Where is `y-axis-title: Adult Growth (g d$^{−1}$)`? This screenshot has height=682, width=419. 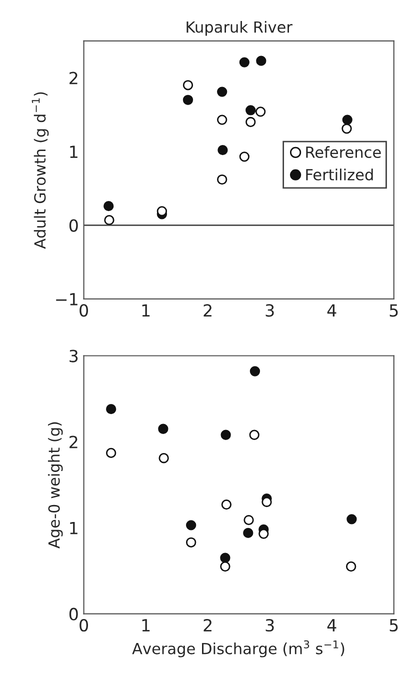
y-axis-title: Adult Growth (g d$^{−1}$) is located at coordinates (40, 170).